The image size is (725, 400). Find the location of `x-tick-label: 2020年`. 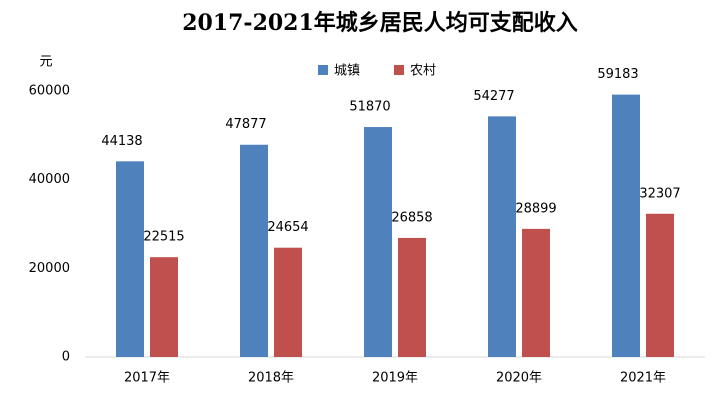

x-tick-label: 2020年 is located at coordinates (519, 378).